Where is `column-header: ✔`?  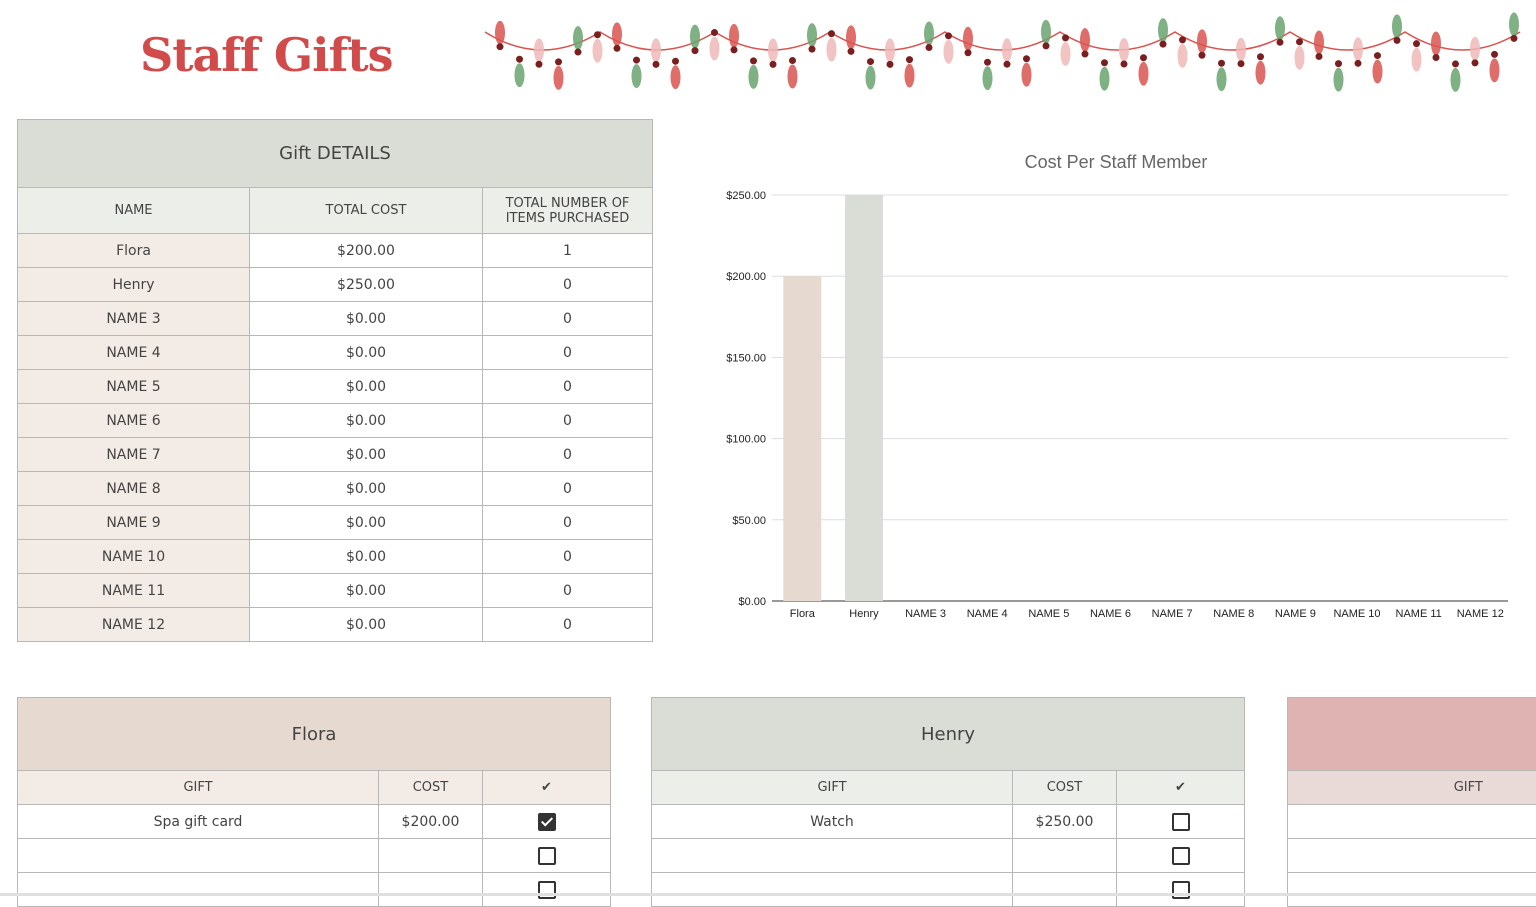
column-header: ✔ is located at coordinates (547, 788).